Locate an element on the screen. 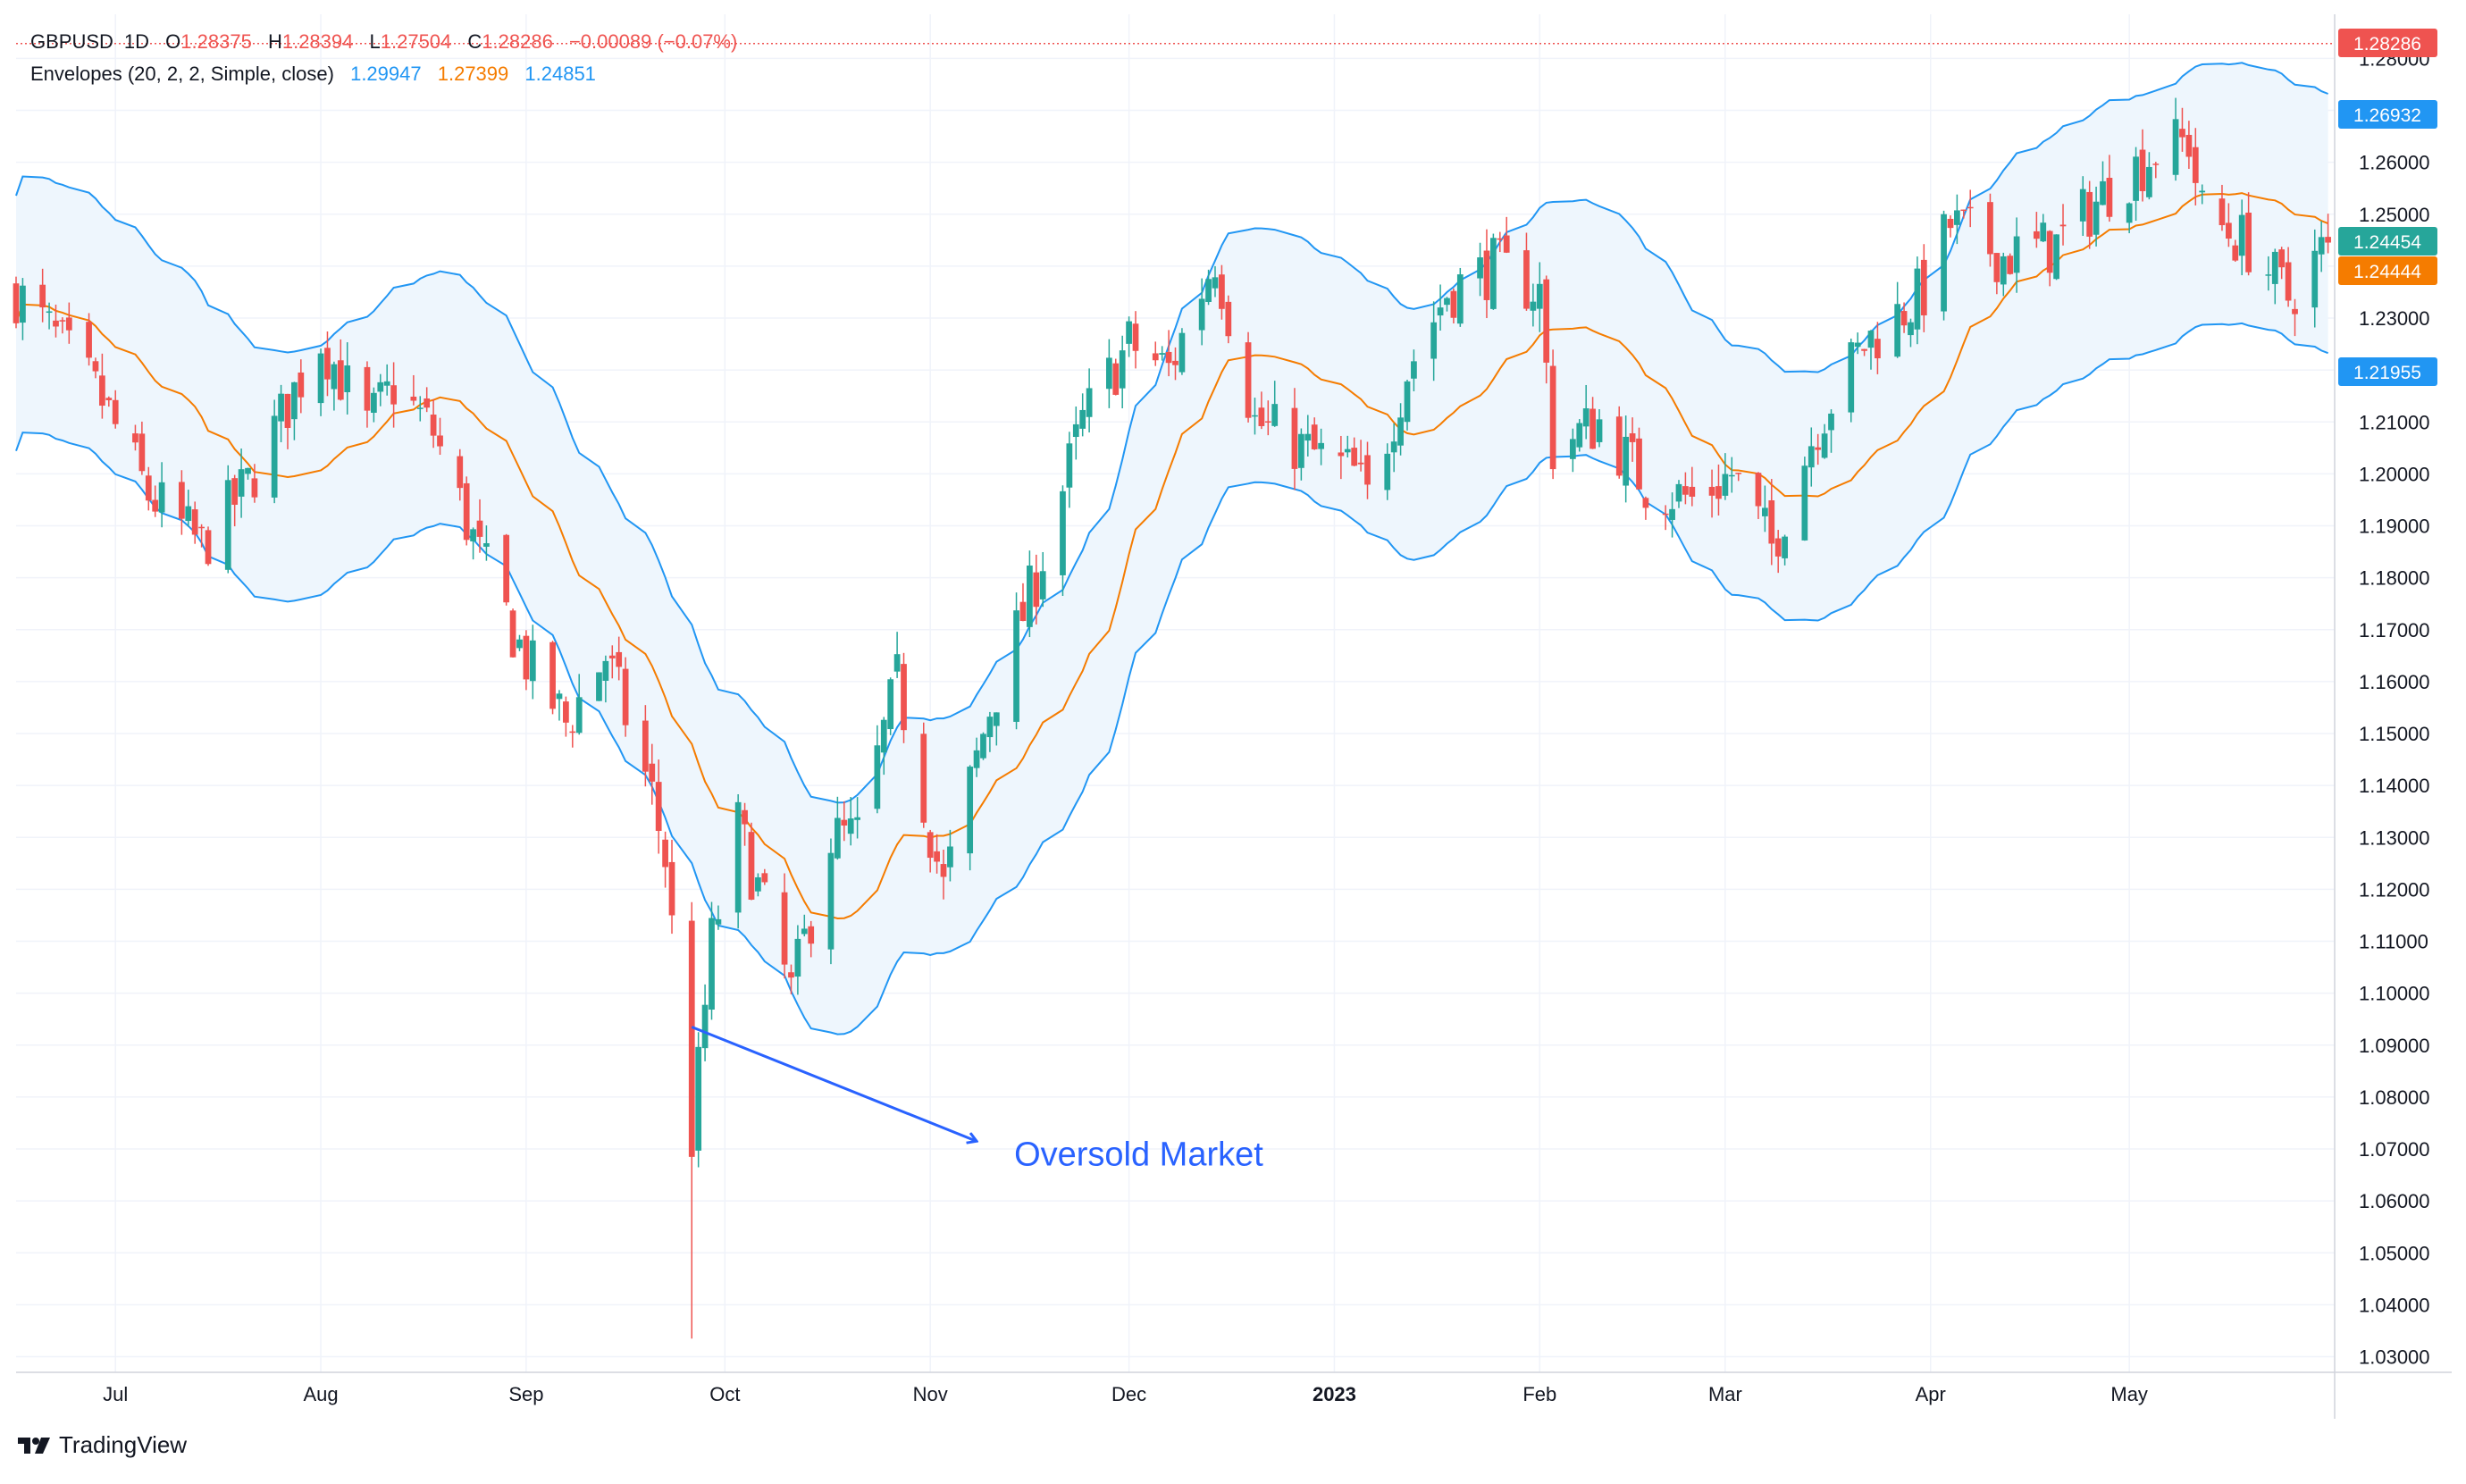 The image size is (2466, 1484). price-tags: 1.28286 1.26932 1.24454 1.24444 1.21955 is located at coordinates (2387, 208).